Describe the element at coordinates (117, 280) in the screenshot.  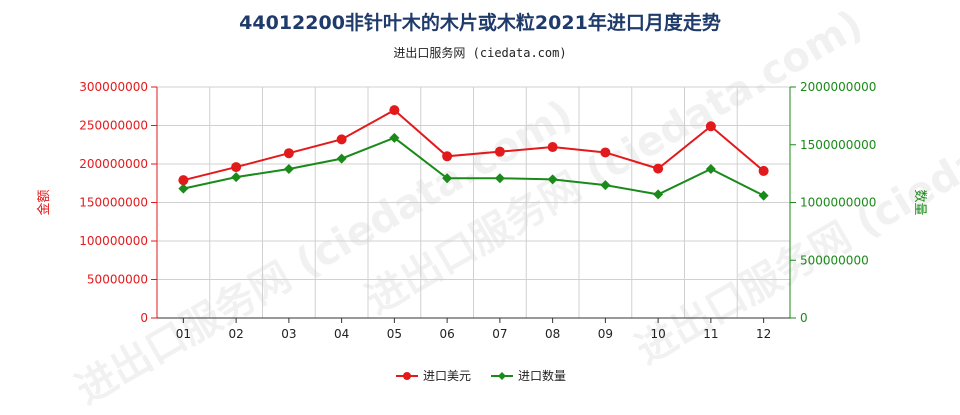
I see `left-axis-tick-label: 50000000` at that location.